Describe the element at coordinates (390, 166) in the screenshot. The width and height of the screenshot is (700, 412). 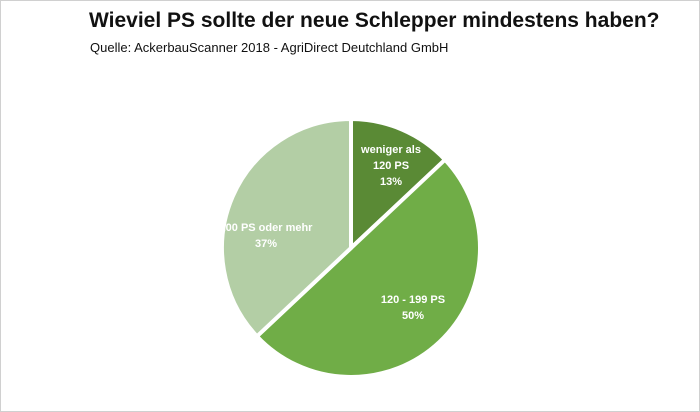
I see `slice-label: weniger als 120 PS 13%` at that location.